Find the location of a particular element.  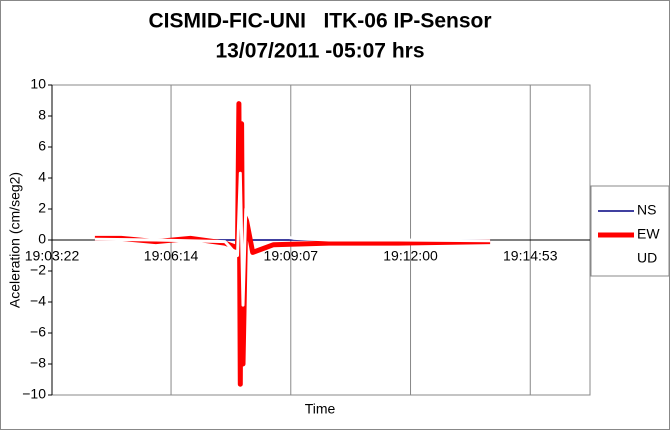

y-tick-label: −10 is located at coordinates (34, 394).